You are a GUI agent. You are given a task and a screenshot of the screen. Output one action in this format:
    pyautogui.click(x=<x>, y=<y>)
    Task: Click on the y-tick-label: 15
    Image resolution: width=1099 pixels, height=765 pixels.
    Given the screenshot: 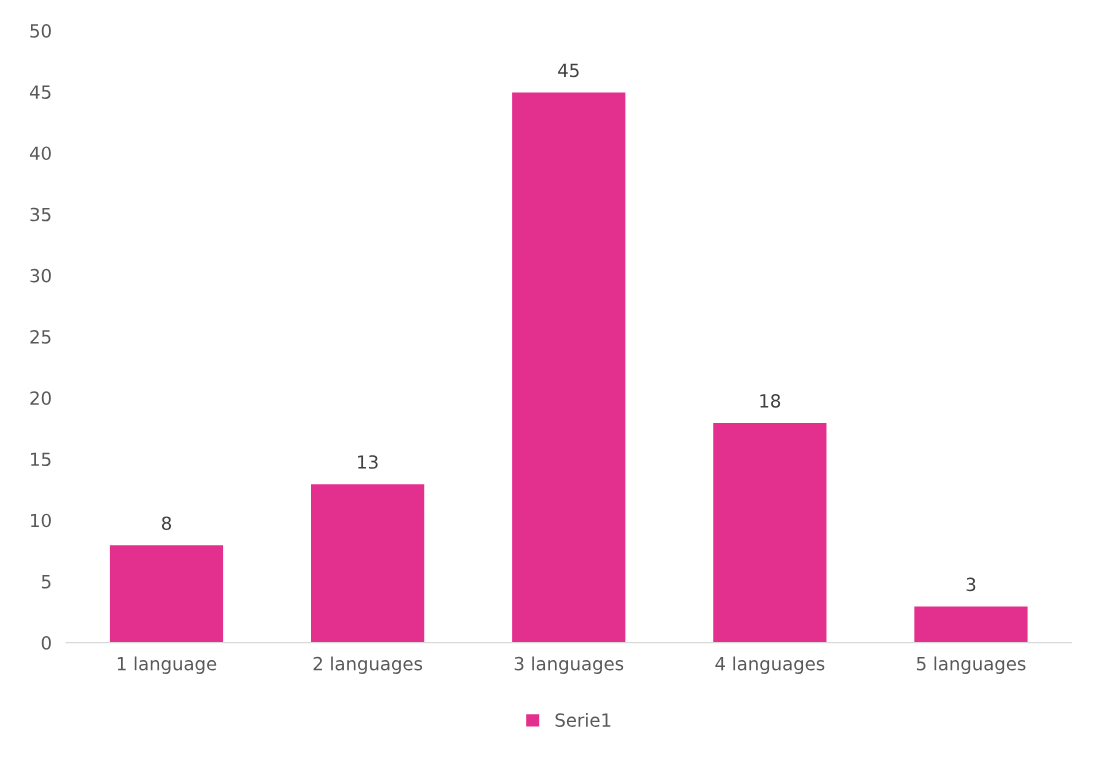 What is the action you would take?
    pyautogui.click(x=41, y=459)
    